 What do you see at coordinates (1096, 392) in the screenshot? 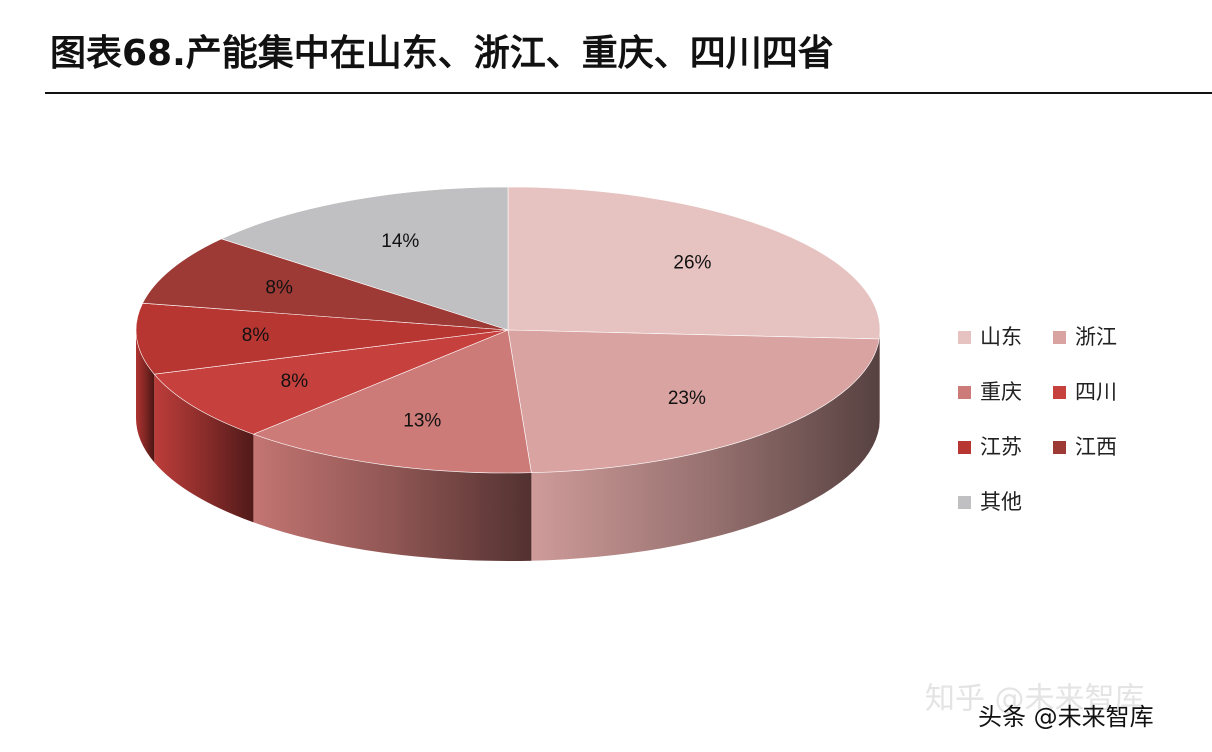
I see `legend-label: 四川` at bounding box center [1096, 392].